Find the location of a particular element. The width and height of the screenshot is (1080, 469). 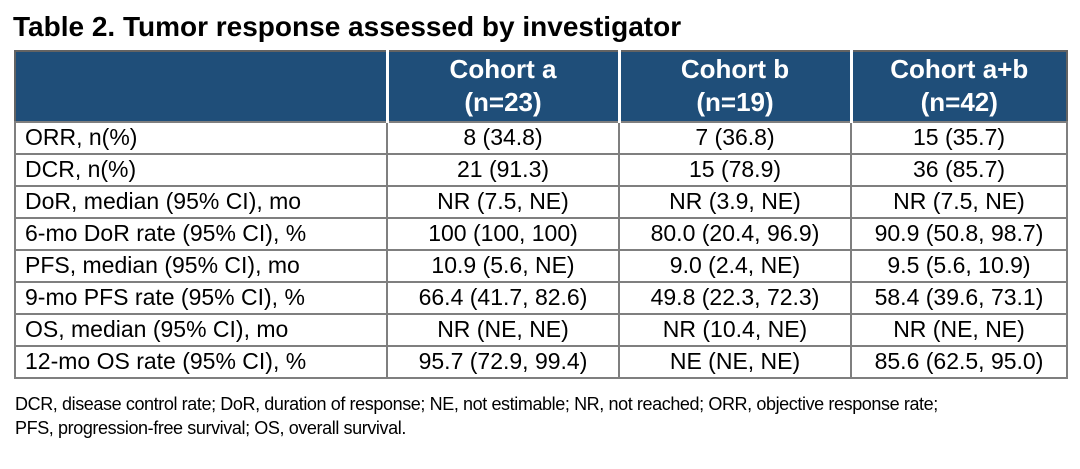

header-cell-cohort-b: Cohort b (n=19) is located at coordinates (734, 86).